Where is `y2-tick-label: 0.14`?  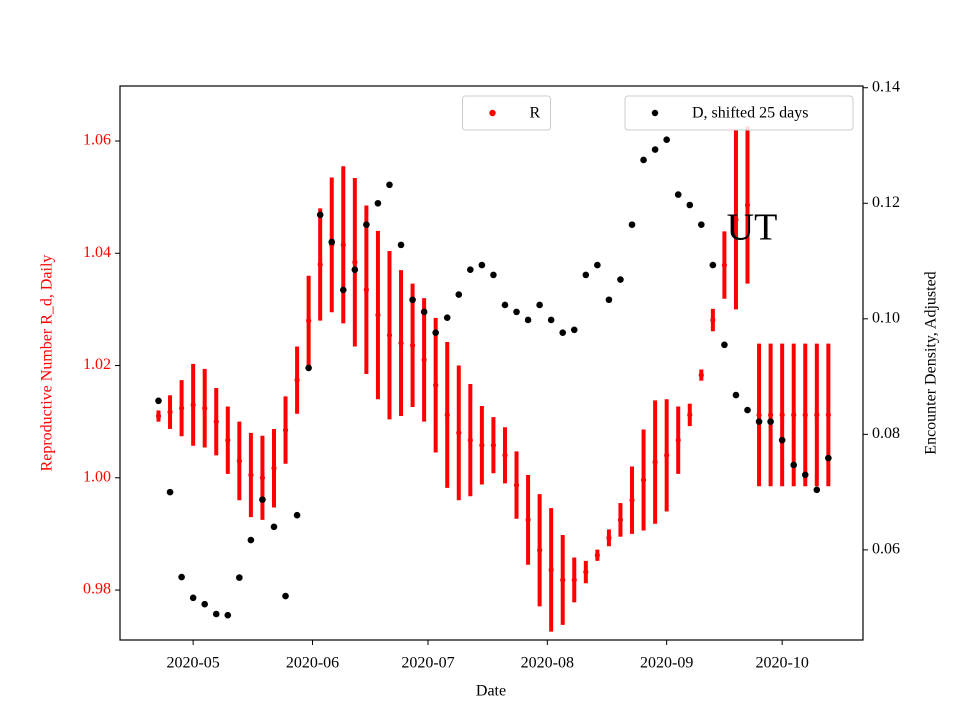 y2-tick-label: 0.14 is located at coordinates (886, 86).